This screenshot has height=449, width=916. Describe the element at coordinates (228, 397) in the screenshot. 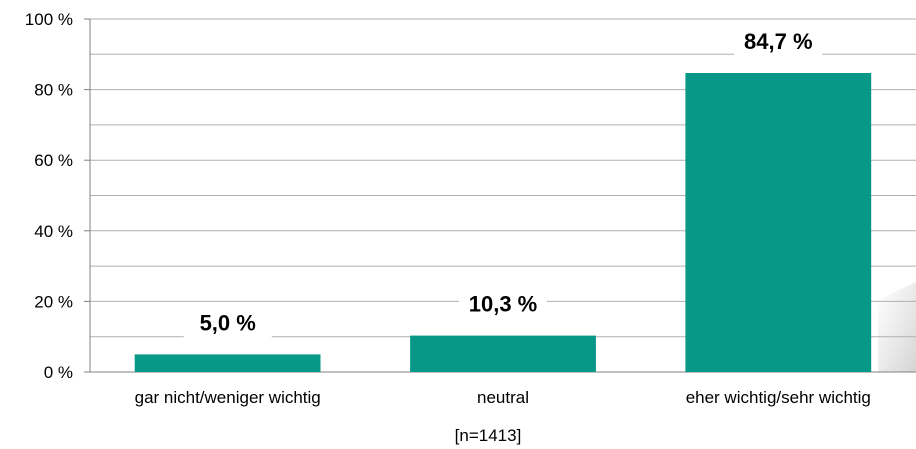

I see `category-label-0: gar nicht/weniger wichtig` at that location.